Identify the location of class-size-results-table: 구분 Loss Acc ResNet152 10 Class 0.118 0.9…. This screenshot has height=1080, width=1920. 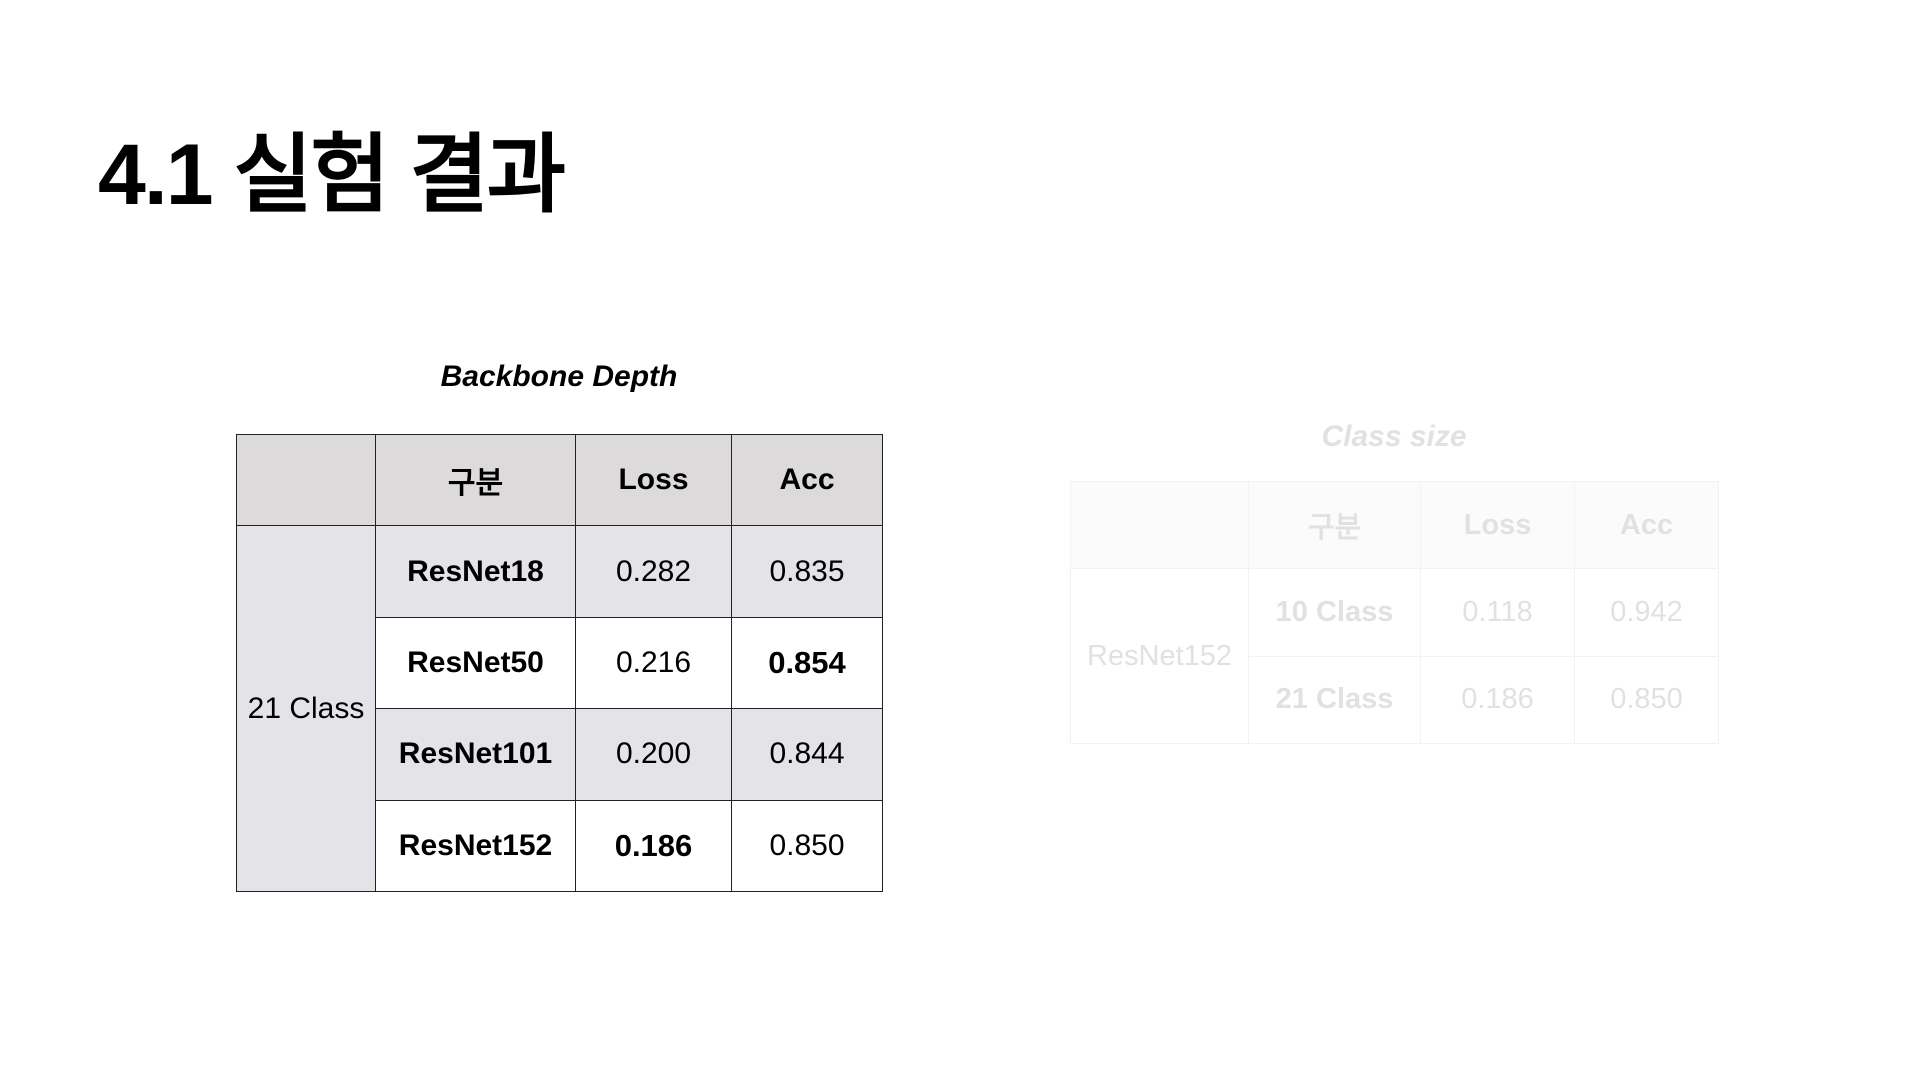
(1394, 612).